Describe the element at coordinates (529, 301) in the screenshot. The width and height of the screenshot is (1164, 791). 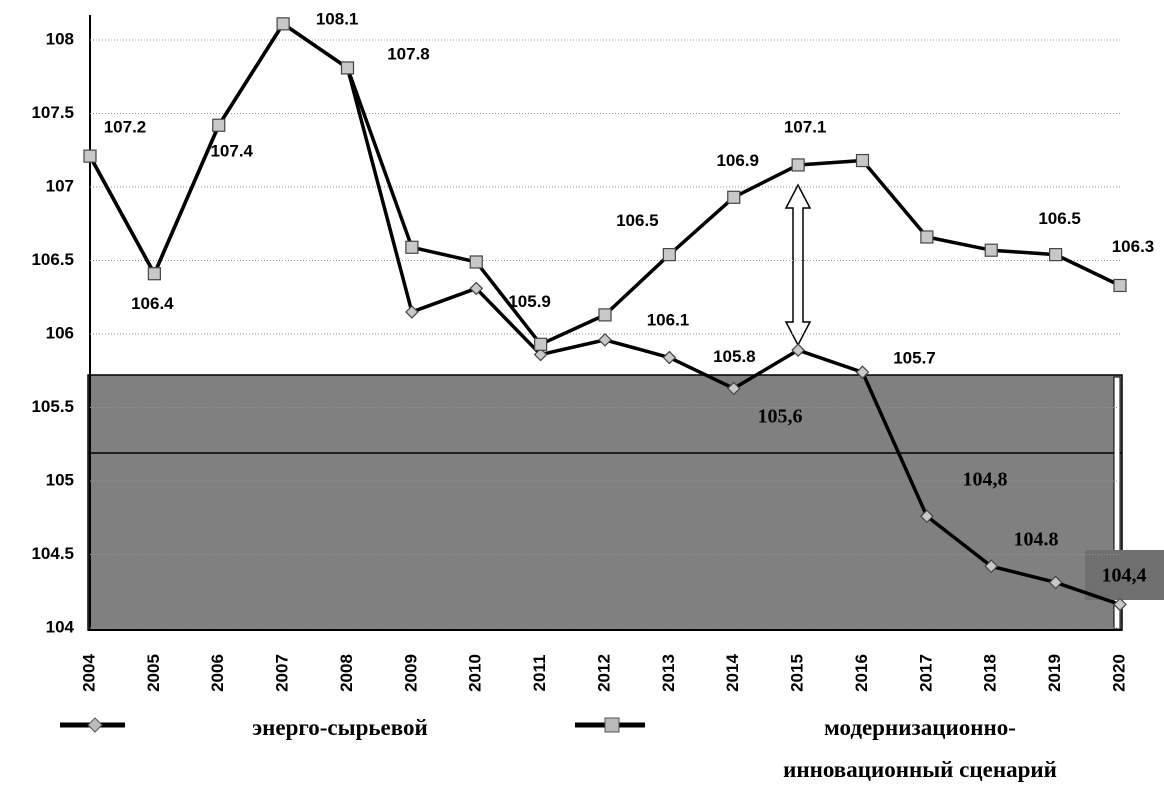
I see `data-label: 105.9` at that location.